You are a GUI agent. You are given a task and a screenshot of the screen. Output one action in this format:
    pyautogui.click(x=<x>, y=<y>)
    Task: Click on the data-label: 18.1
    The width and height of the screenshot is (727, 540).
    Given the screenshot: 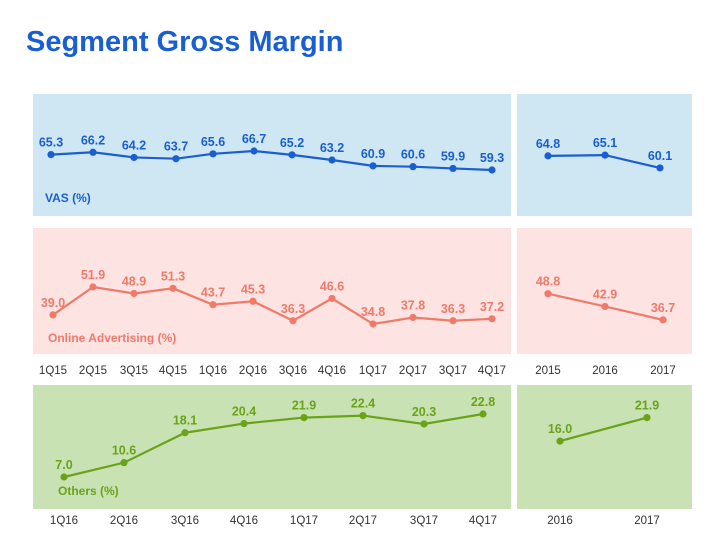 What is the action you would take?
    pyautogui.click(x=185, y=421)
    